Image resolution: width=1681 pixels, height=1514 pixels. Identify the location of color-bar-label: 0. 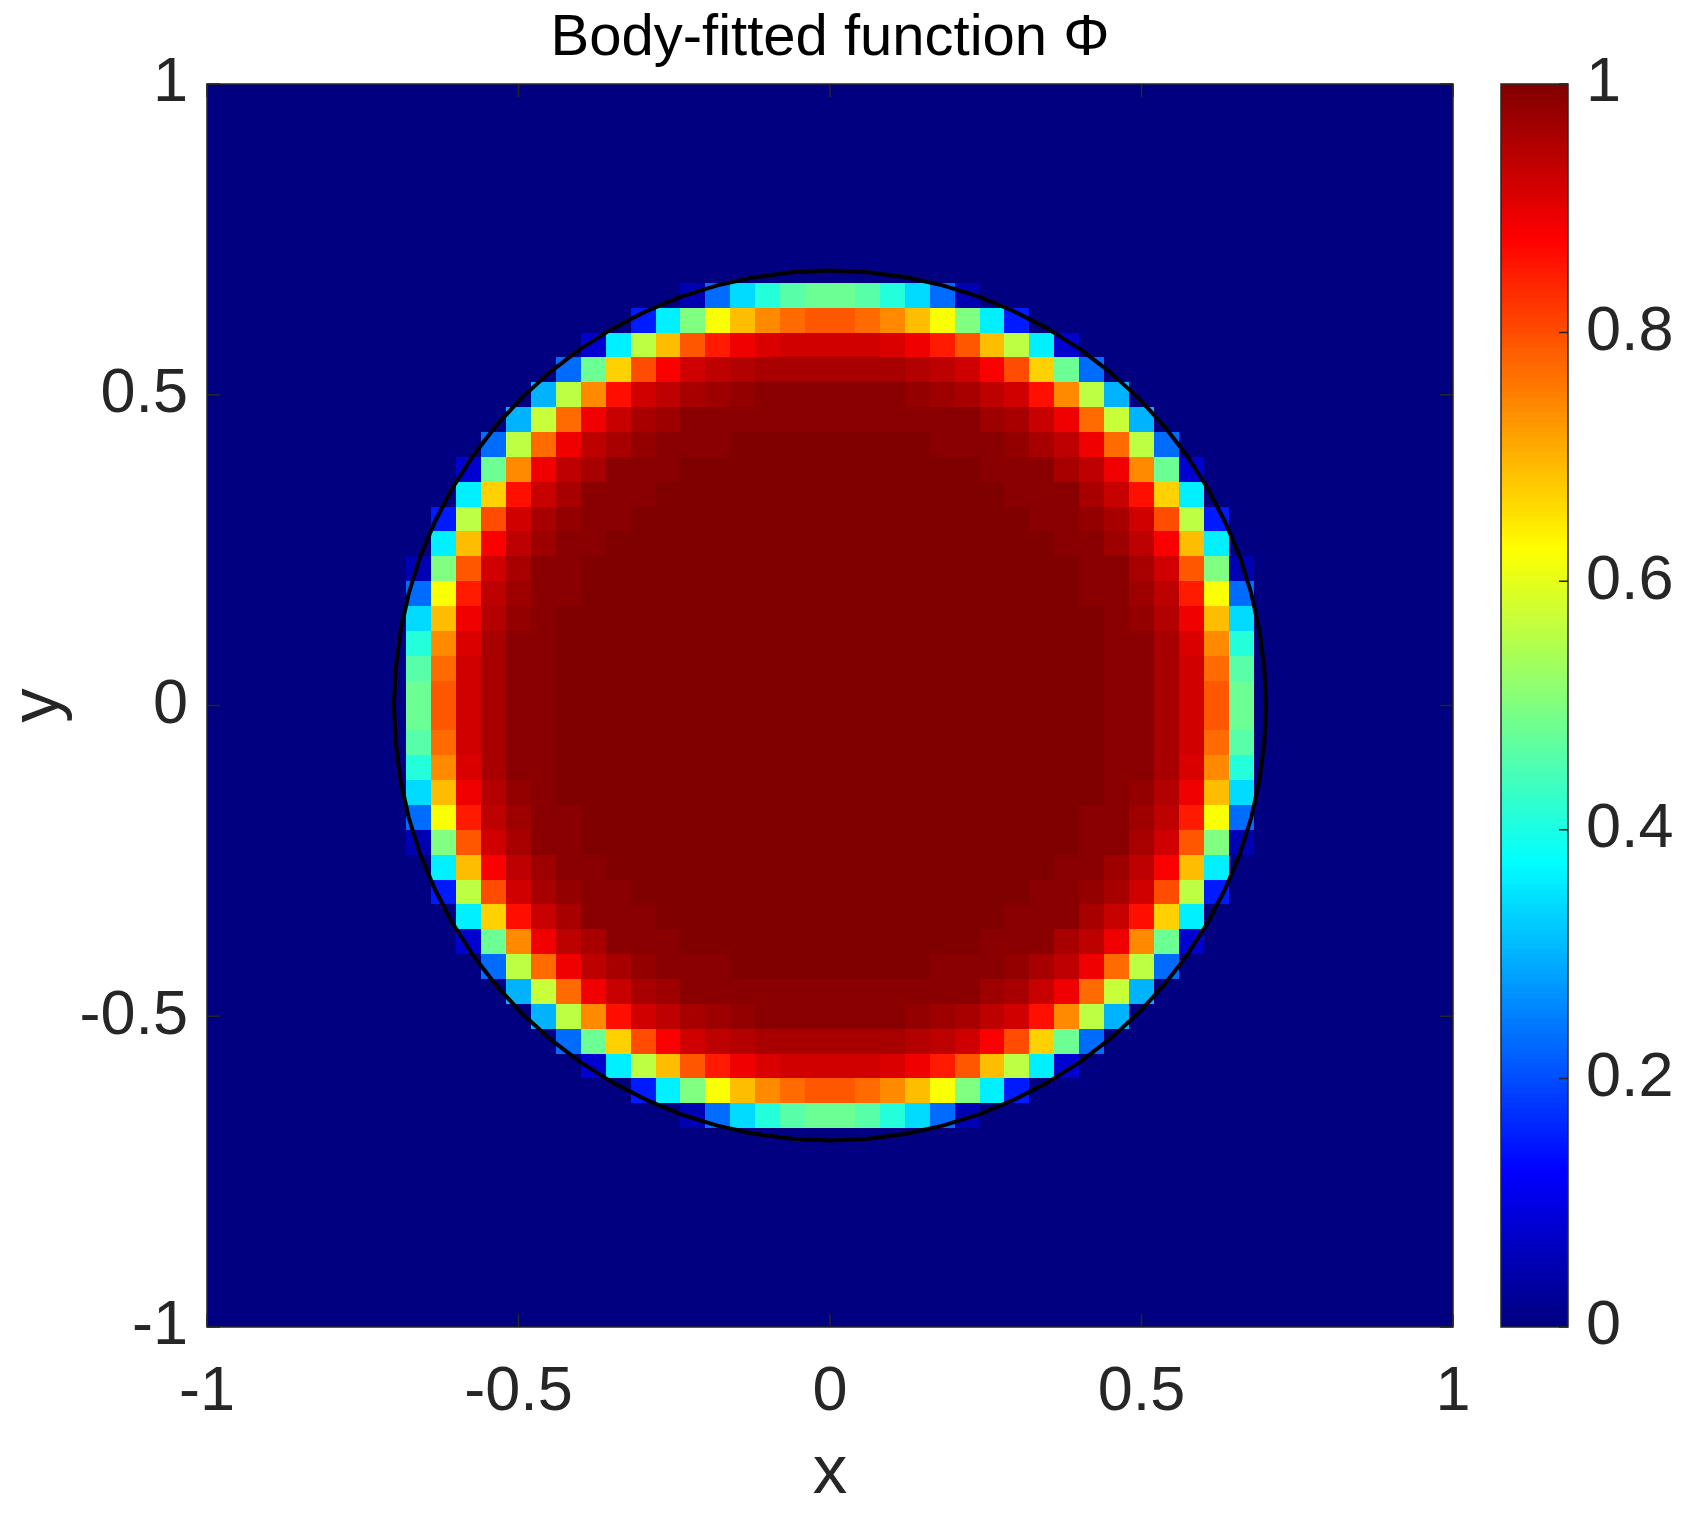
(1604, 1322).